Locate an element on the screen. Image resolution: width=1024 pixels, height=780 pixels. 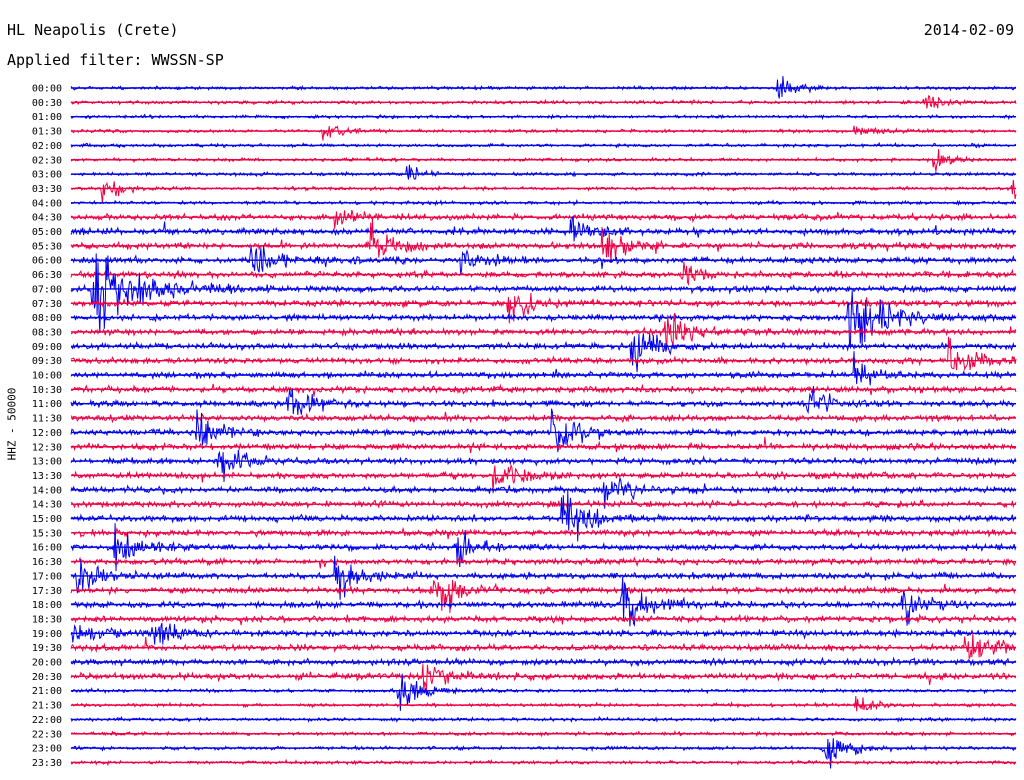
trace-time-label: 17:00 is located at coordinates (47, 576).